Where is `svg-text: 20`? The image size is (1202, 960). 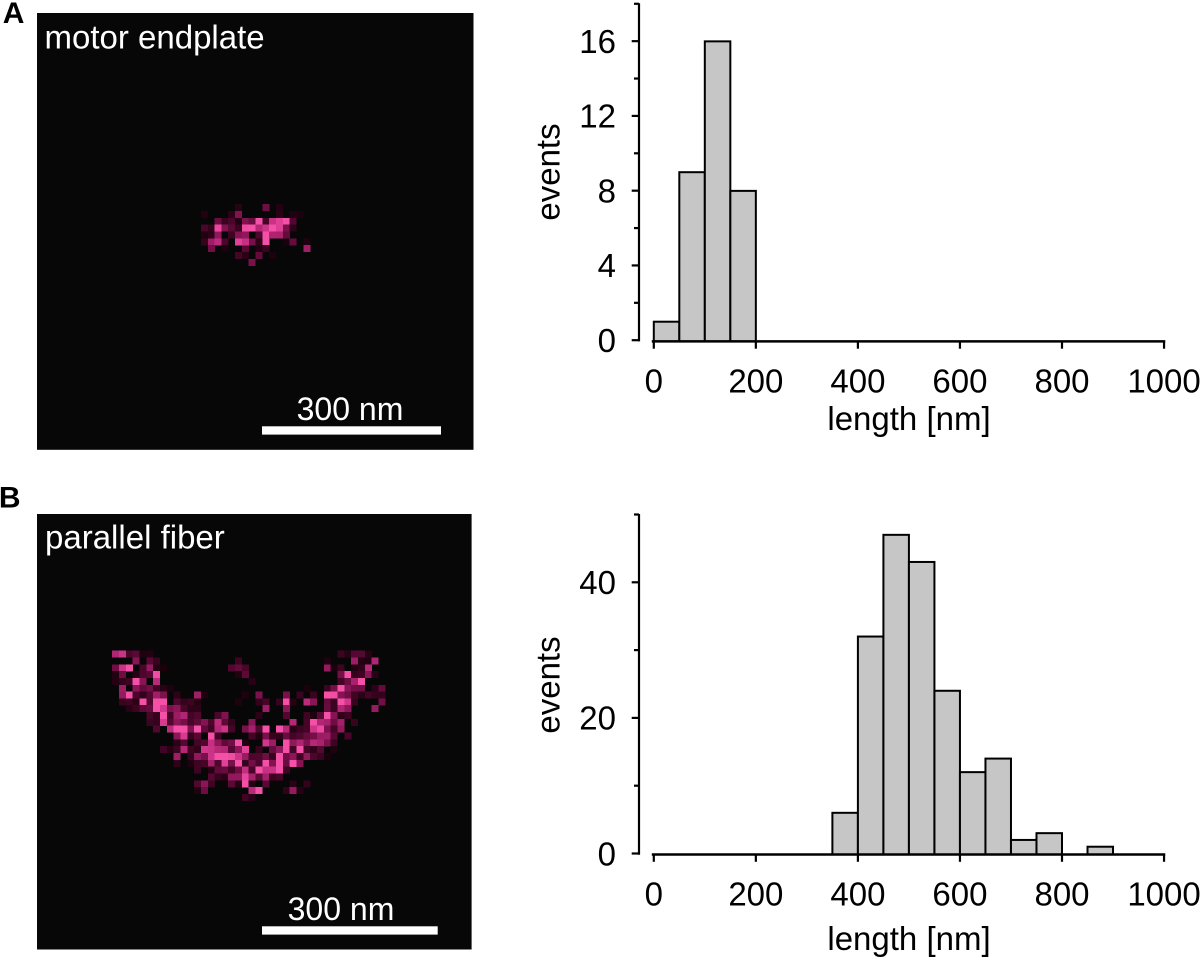 svg-text: 20 is located at coordinates (597, 718).